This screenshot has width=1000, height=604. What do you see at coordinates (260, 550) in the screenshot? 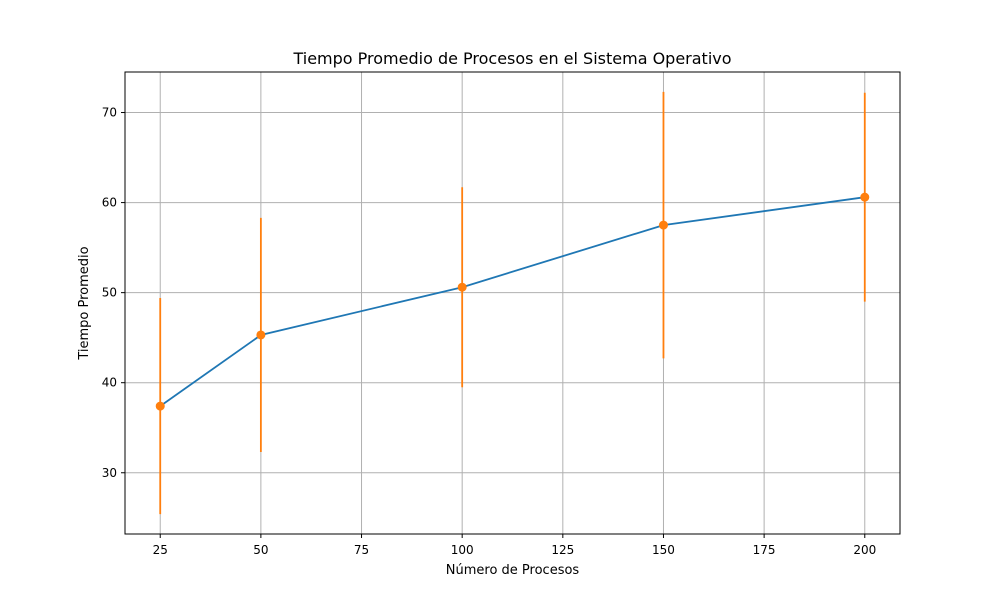
I see `x-tick-label: 50` at bounding box center [260, 550].